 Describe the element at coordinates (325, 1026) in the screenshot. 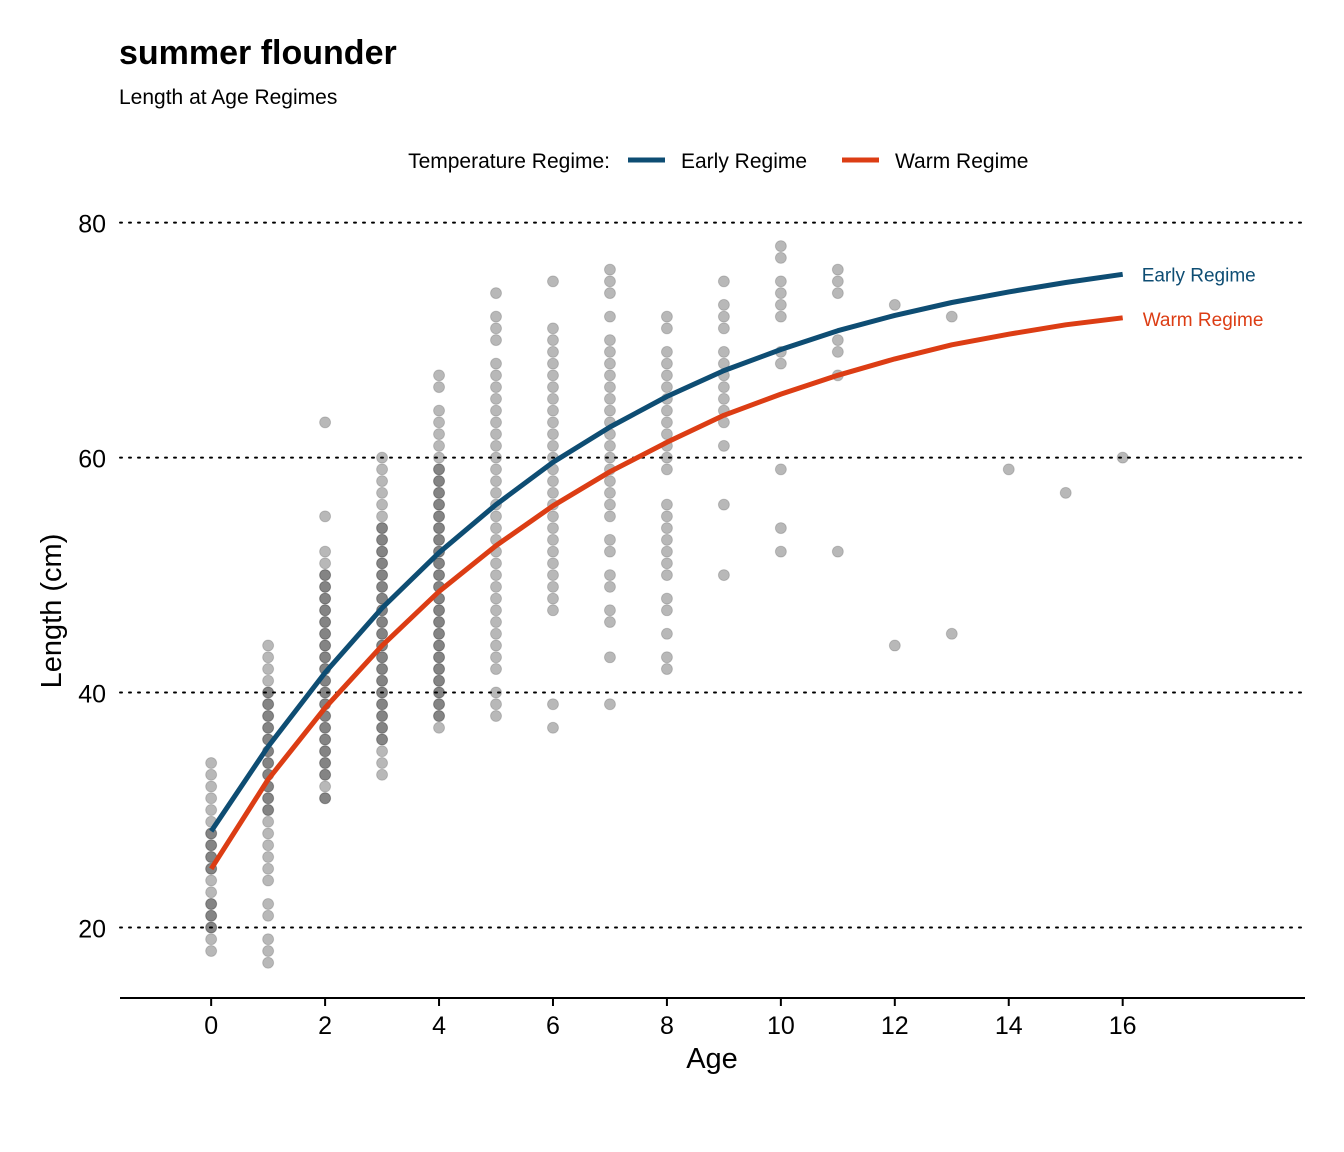

I see `x-tick-label: 2` at that location.